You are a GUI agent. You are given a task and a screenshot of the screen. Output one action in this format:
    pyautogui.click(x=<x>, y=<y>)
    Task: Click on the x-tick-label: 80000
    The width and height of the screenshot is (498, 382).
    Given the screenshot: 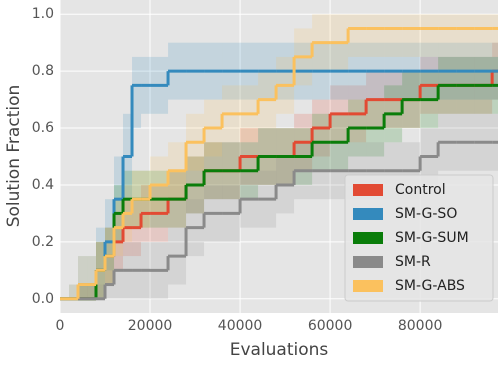 What is the action you would take?
    pyautogui.click(x=420, y=326)
    